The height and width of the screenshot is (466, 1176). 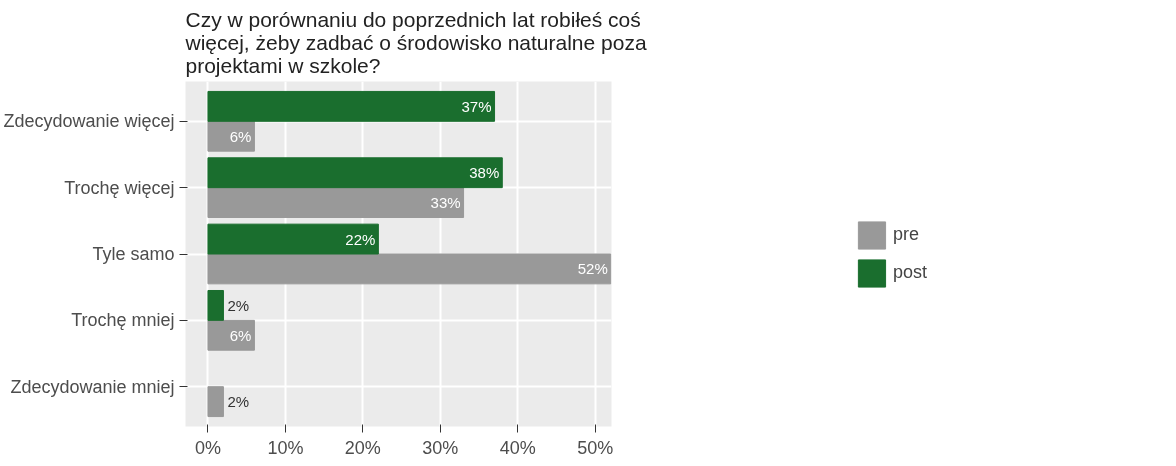 I want to click on x-tick-label: 40%, so click(x=517, y=447).